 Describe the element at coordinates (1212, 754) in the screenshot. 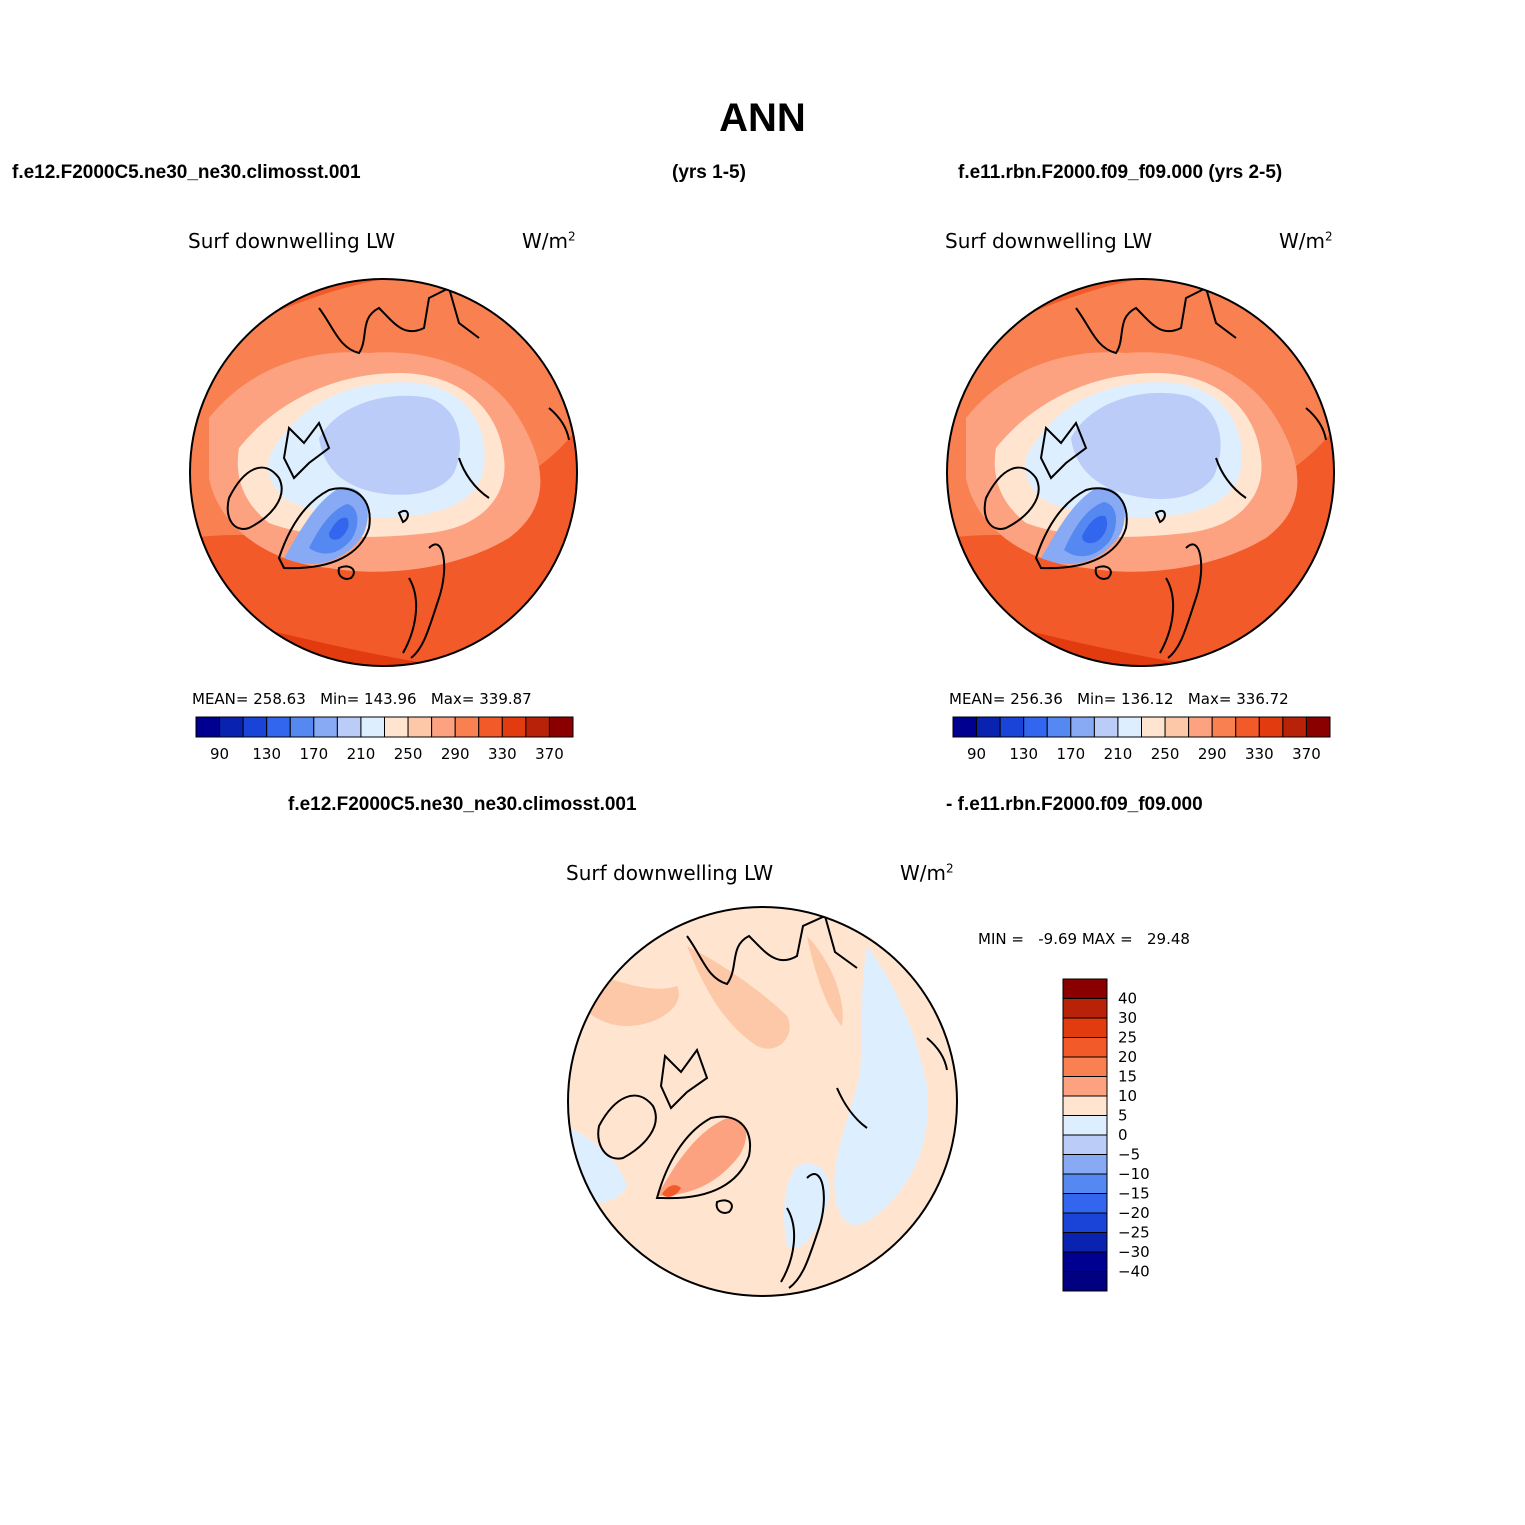

I see `colorbar-tick-label: 290` at that location.